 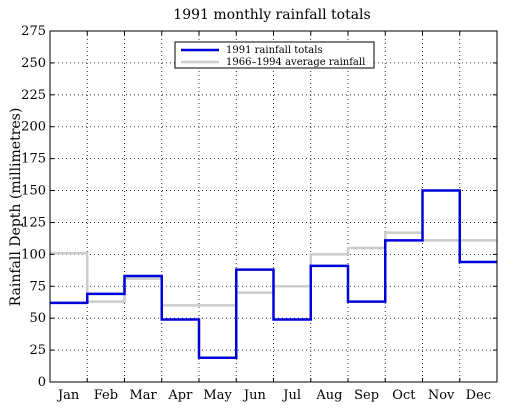 What do you see at coordinates (328, 395) in the screenshot?
I see `x-tick-label: Aug` at bounding box center [328, 395].